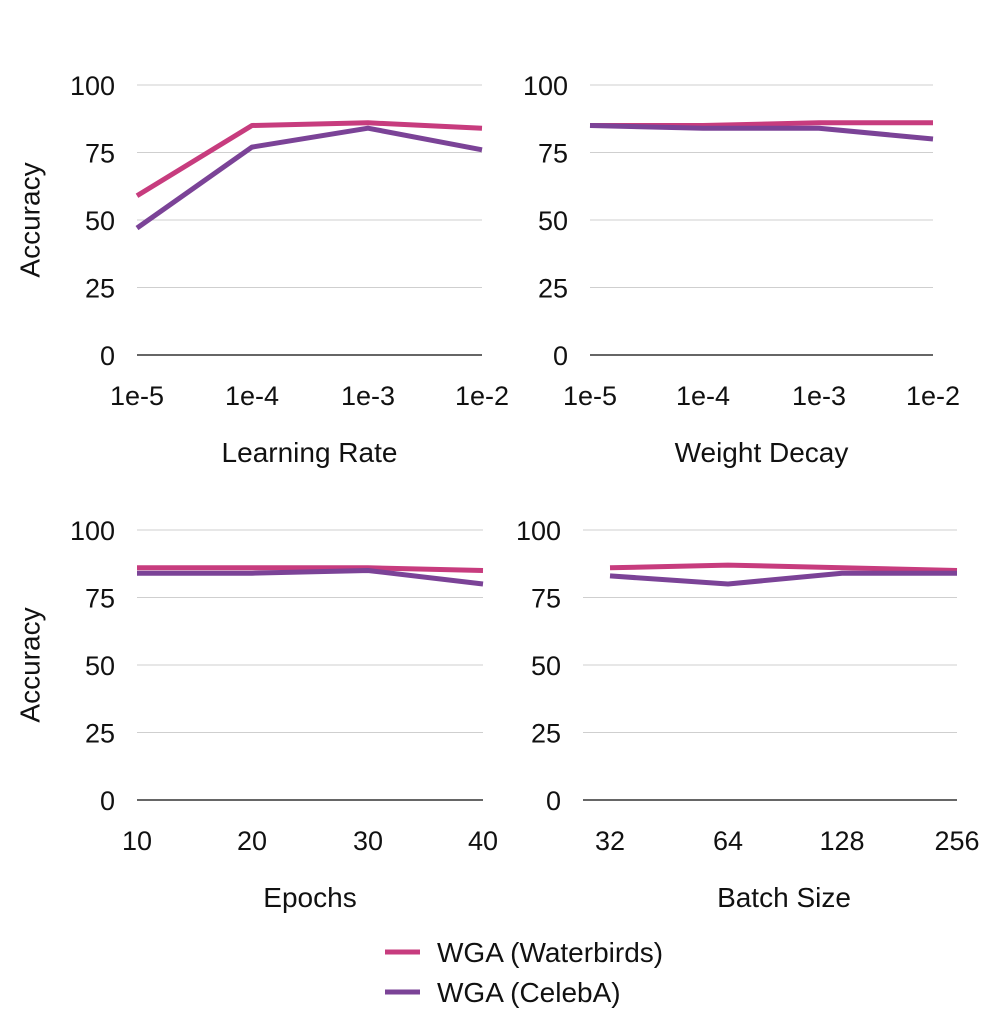  Describe the element at coordinates (610, 841) in the screenshot. I see `x-tick-label: 32` at that location.